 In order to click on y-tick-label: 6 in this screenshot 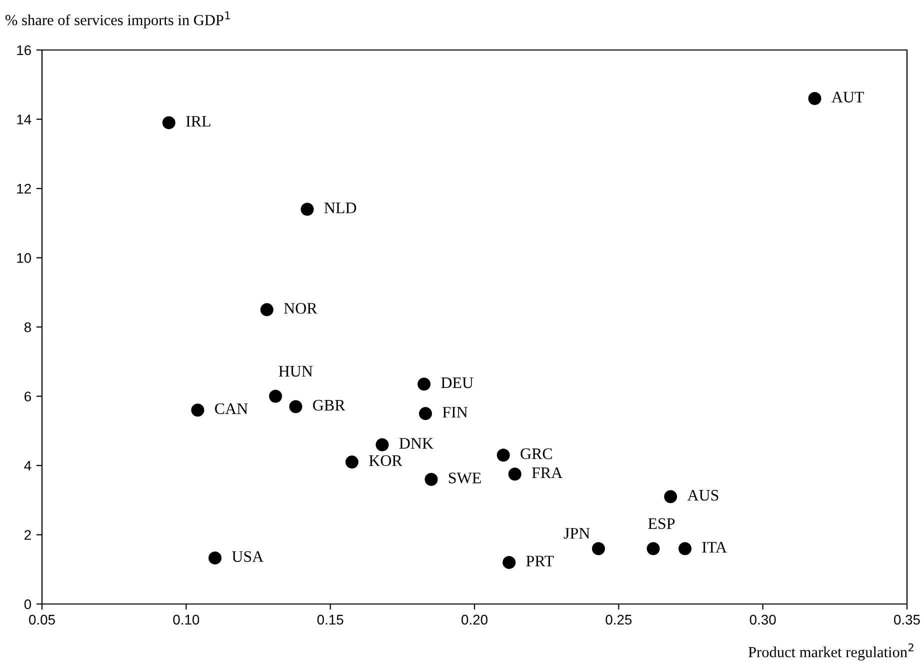, I will do `click(27, 397)`.